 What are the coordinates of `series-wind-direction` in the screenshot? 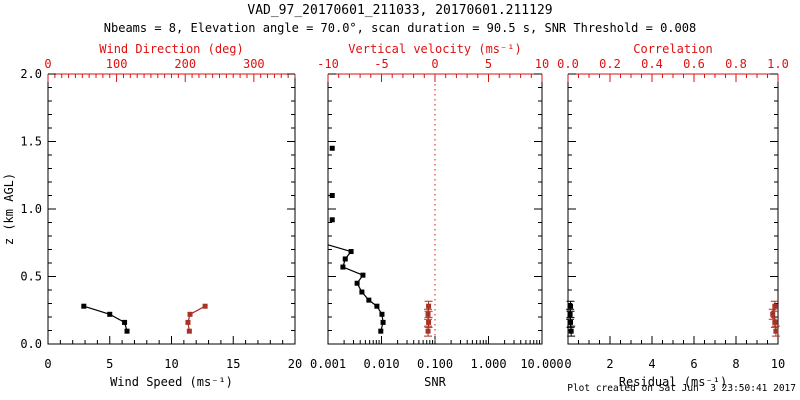 It's located at (196, 318).